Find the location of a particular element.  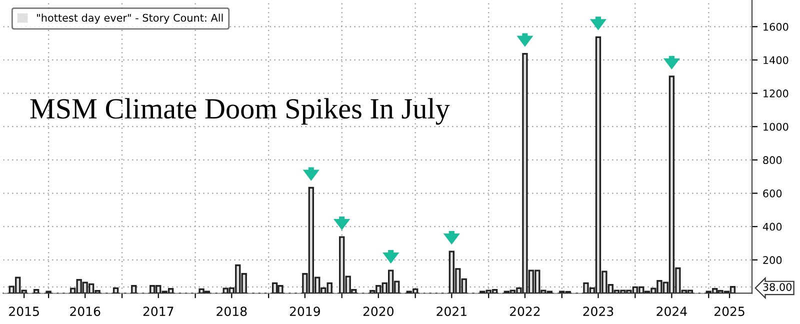

legend-label: "hottest day ever" - Story Count: All is located at coordinates (130, 19).